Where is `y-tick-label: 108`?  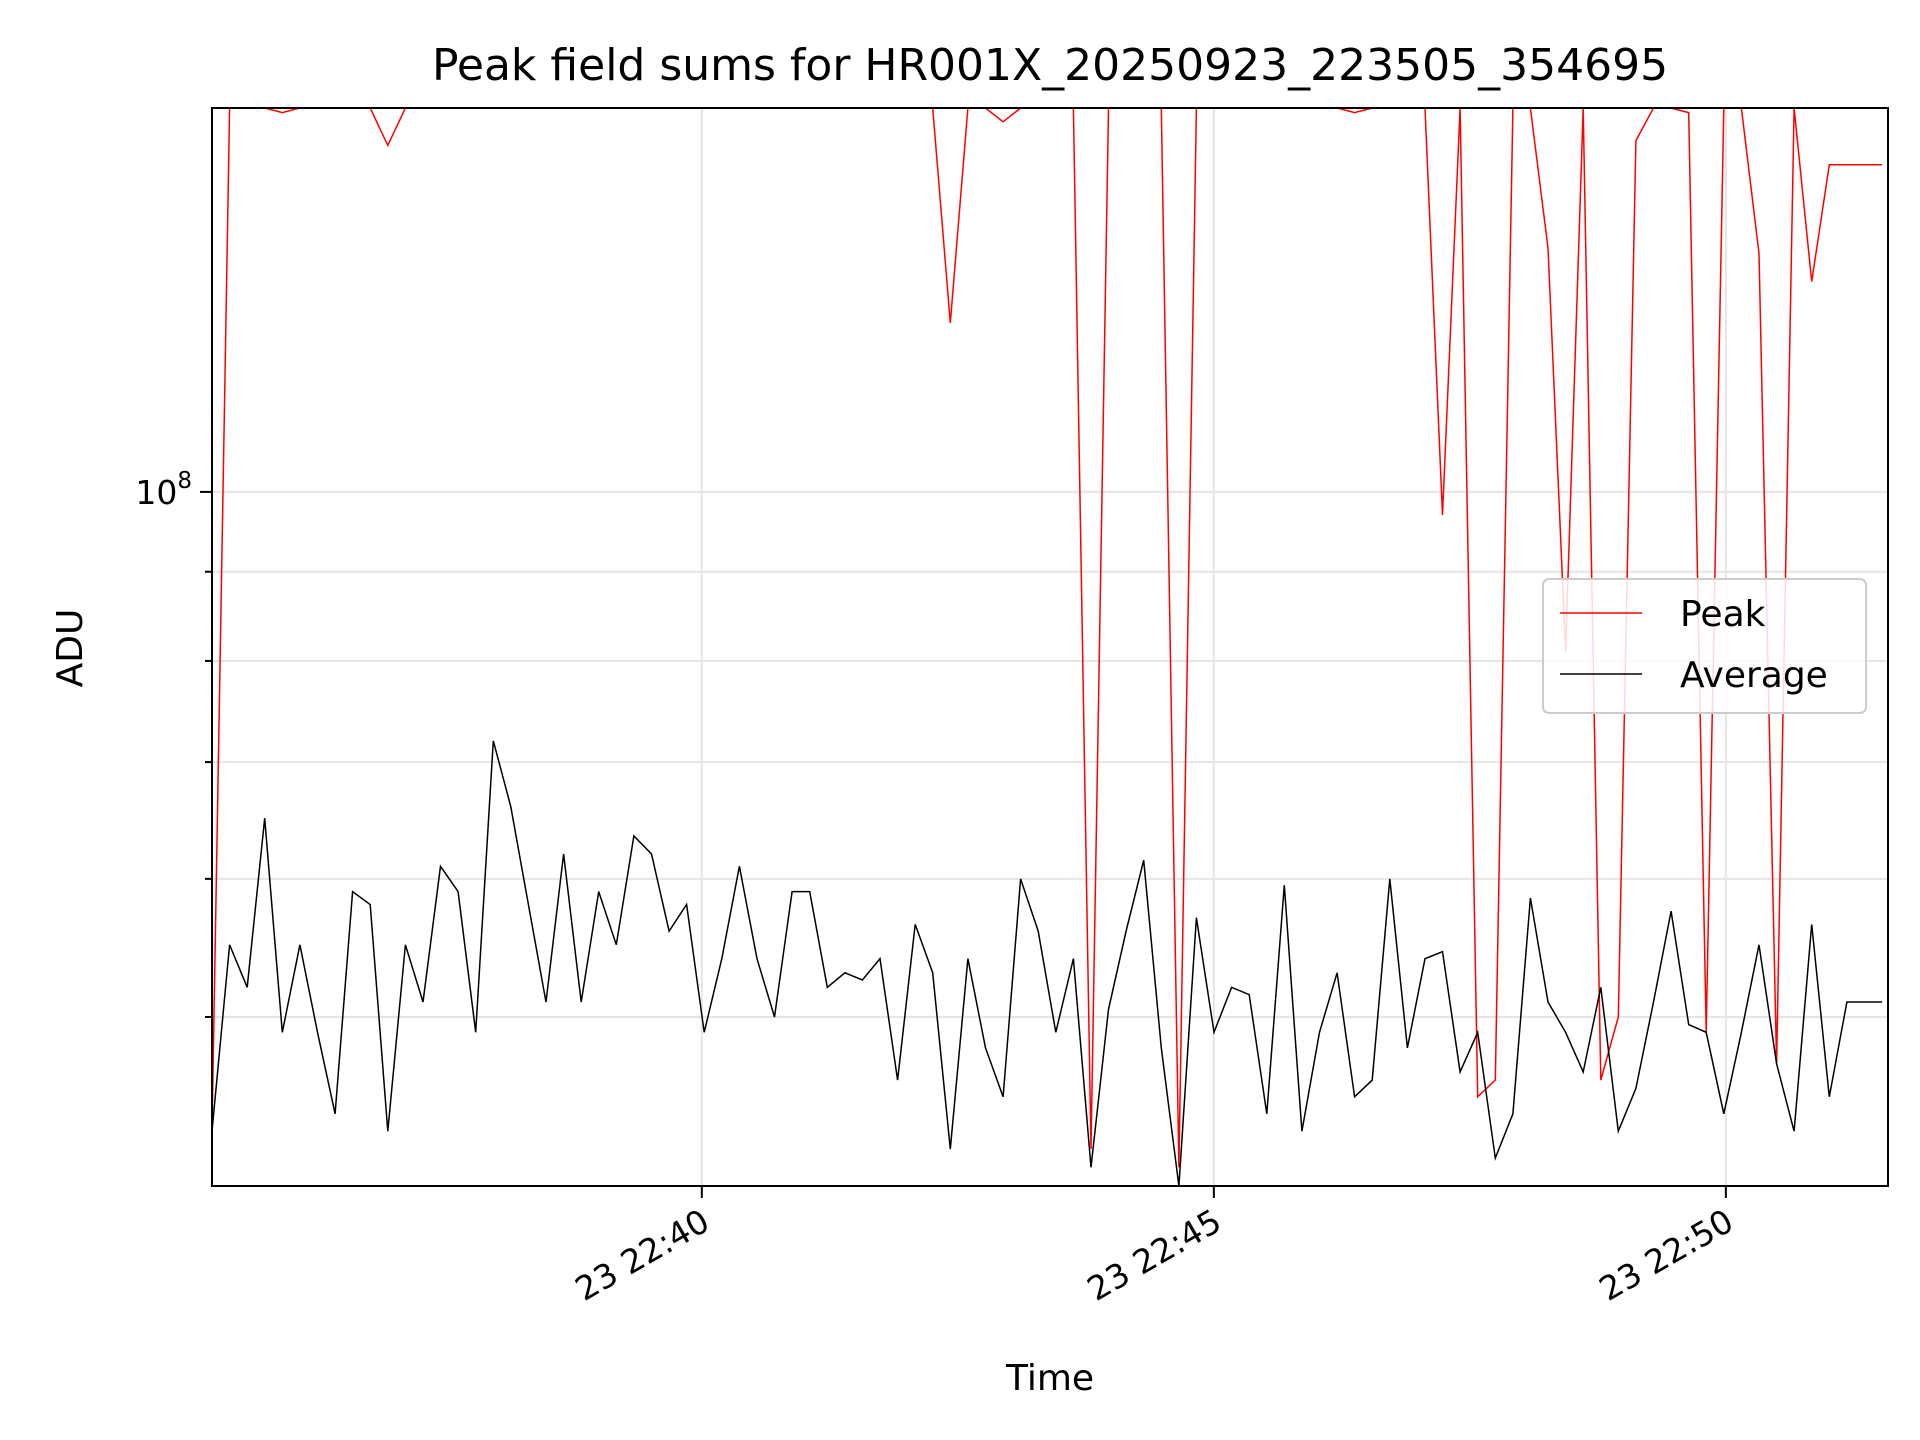
y-tick-label: 108 is located at coordinates (163, 490).